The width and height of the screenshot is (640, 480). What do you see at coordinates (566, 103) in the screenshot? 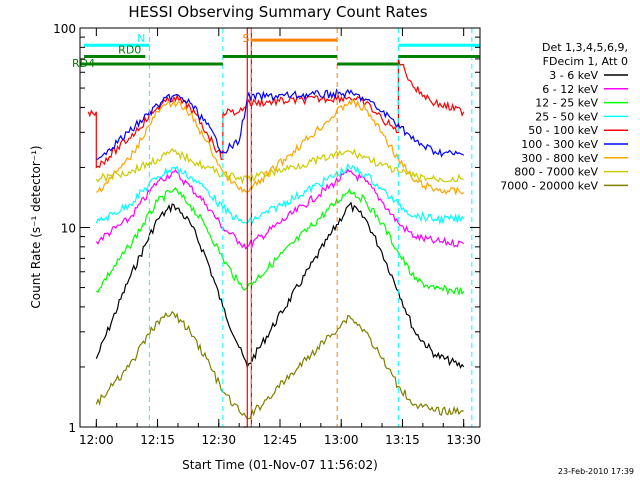
I see `legend-entry-label: 12 - 25 keV` at bounding box center [566, 103].